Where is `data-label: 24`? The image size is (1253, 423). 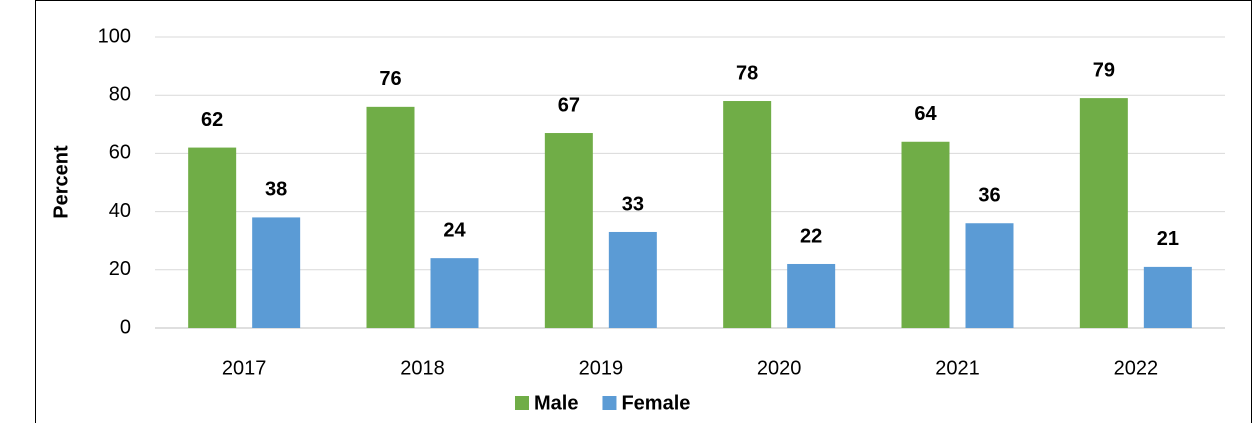
data-label: 24 is located at coordinates (454, 230).